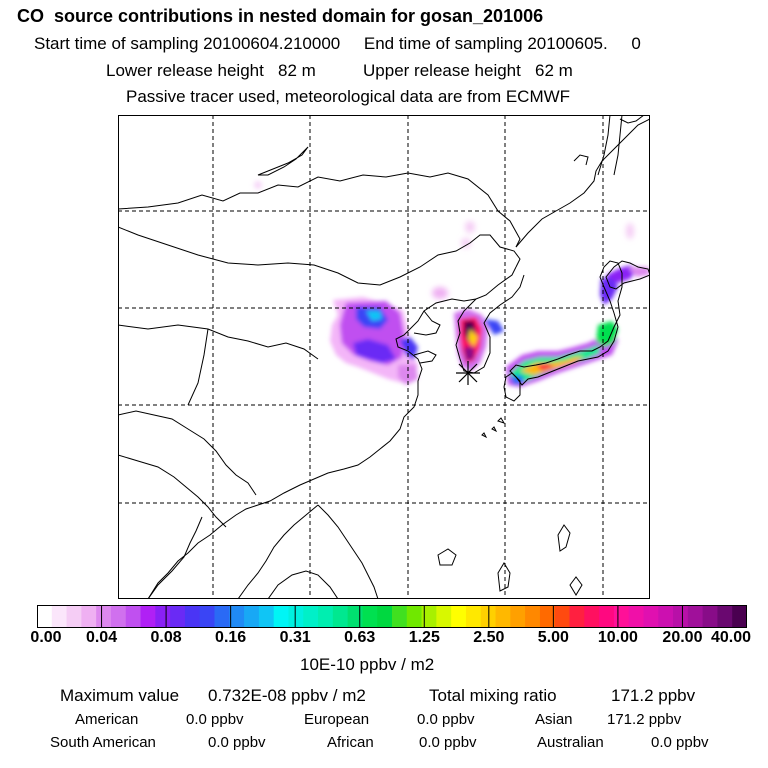 The width and height of the screenshot is (768, 768). Describe the element at coordinates (479, 340) in the screenshot. I see `plume-korea` at that location.